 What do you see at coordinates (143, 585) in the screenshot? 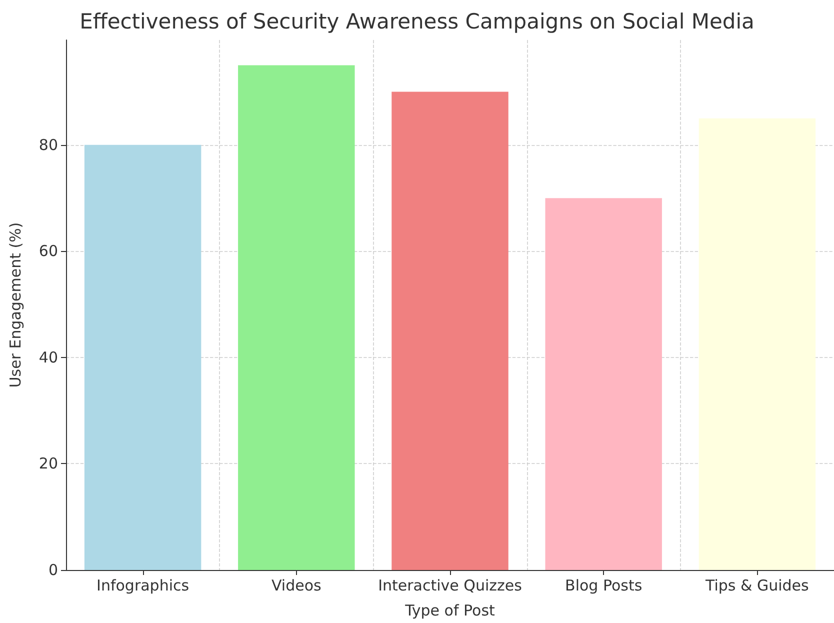
I see `x-tick-label: Infographics` at bounding box center [143, 585].